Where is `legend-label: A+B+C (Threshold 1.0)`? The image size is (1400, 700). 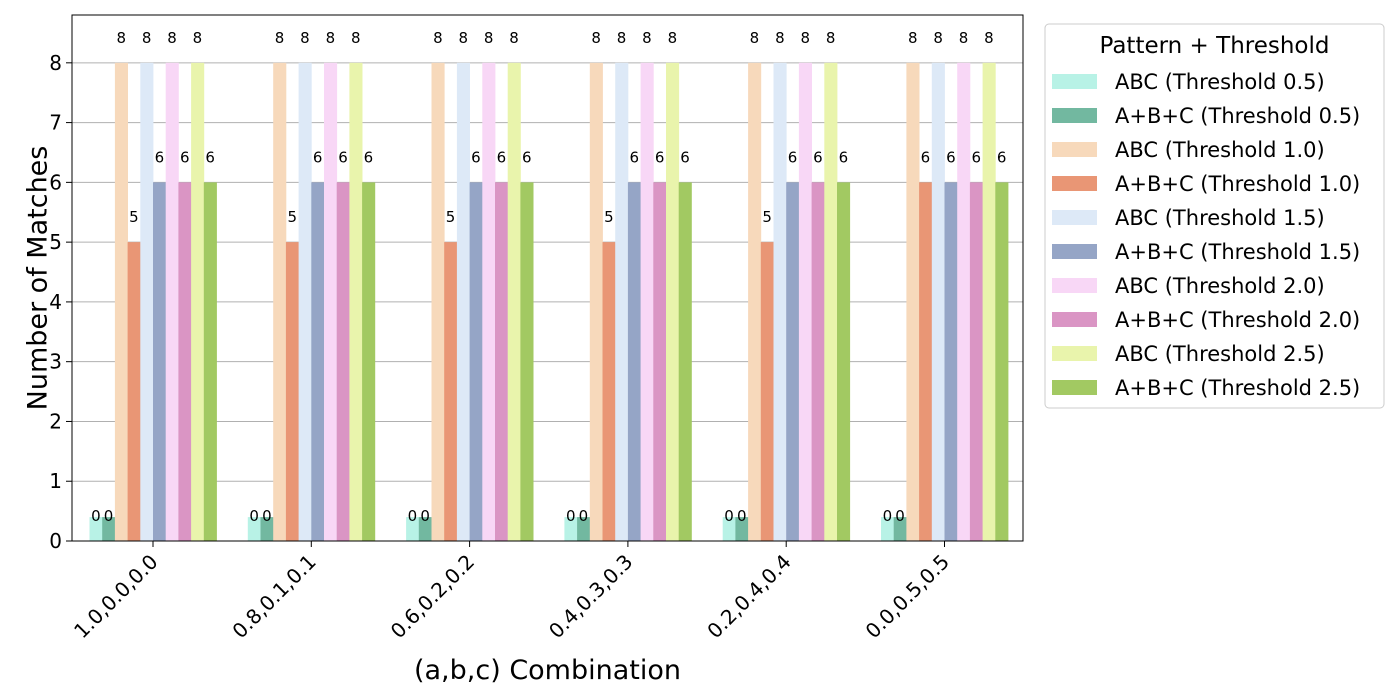
legend-label: A+B+C (Threshold 1.0) is located at coordinates (1237, 184).